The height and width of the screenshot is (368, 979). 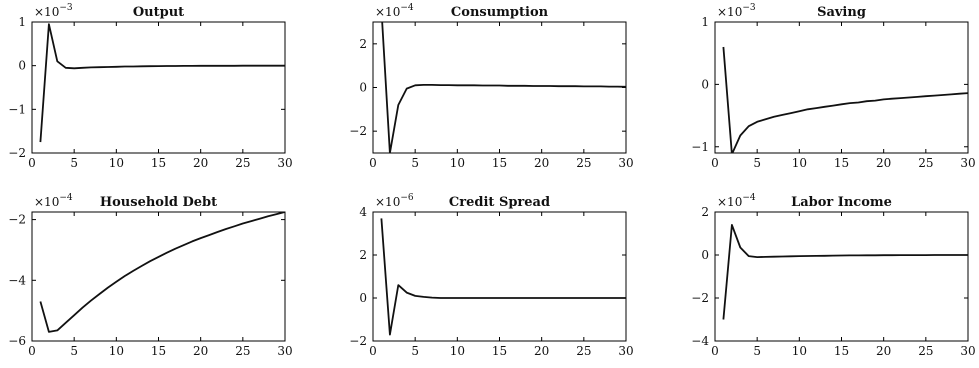 What do you see at coordinates (158, 12) in the screenshot?
I see `panel-title: Output` at bounding box center [158, 12].